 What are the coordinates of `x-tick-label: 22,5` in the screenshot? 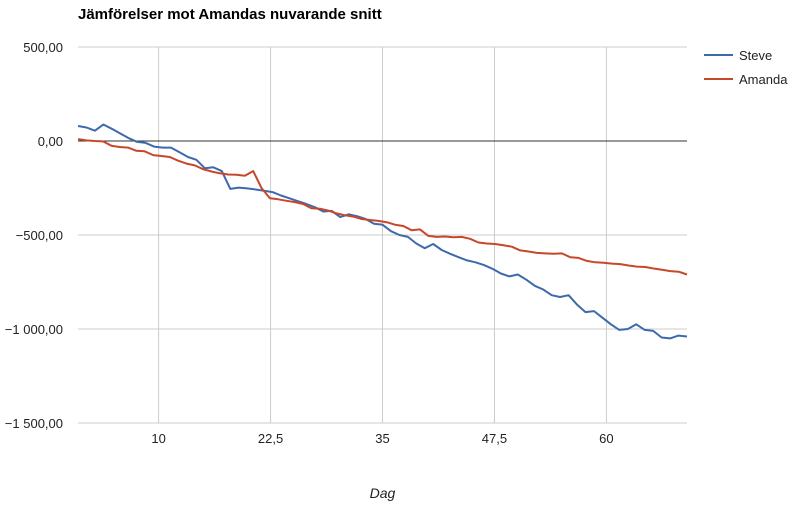 It's located at (270, 438).